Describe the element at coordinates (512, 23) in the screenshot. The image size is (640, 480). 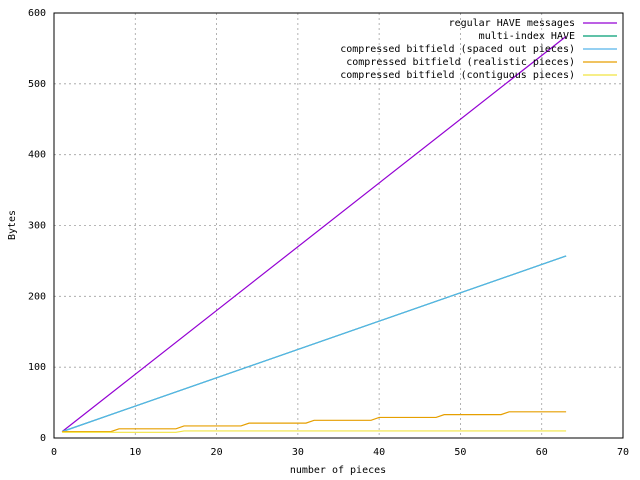
I see `legend-label: regular HAVE messages` at that location.